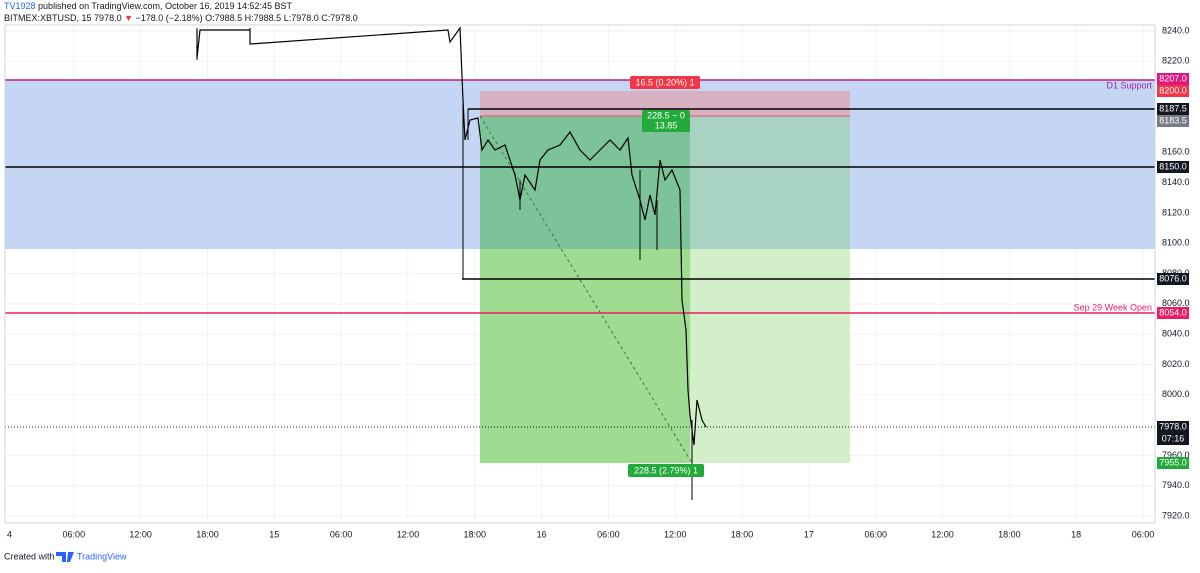 Image resolution: width=1200 pixels, height=573 pixels. What do you see at coordinates (1176, 243) in the screenshot?
I see `price-label: 8100.0` at bounding box center [1176, 243].